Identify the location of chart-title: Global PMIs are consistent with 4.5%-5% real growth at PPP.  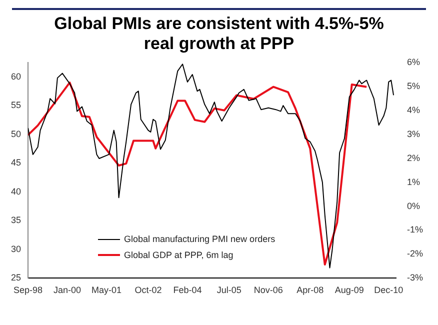
(219, 33).